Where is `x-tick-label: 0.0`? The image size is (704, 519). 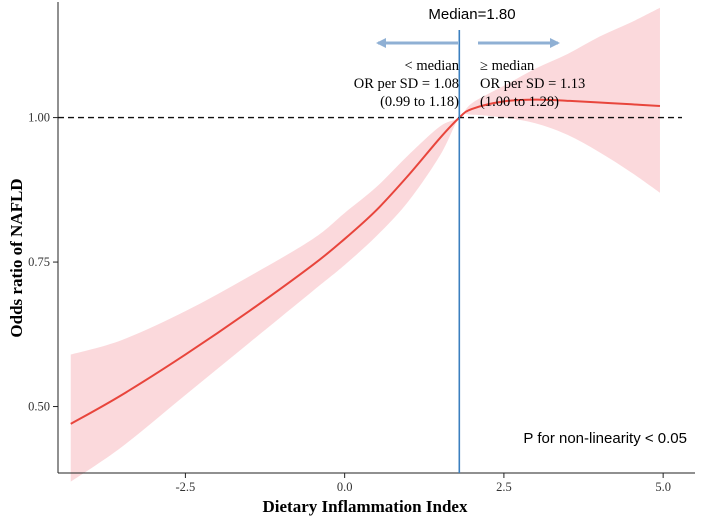
x-tick-label: 0.0 is located at coordinates (345, 487).